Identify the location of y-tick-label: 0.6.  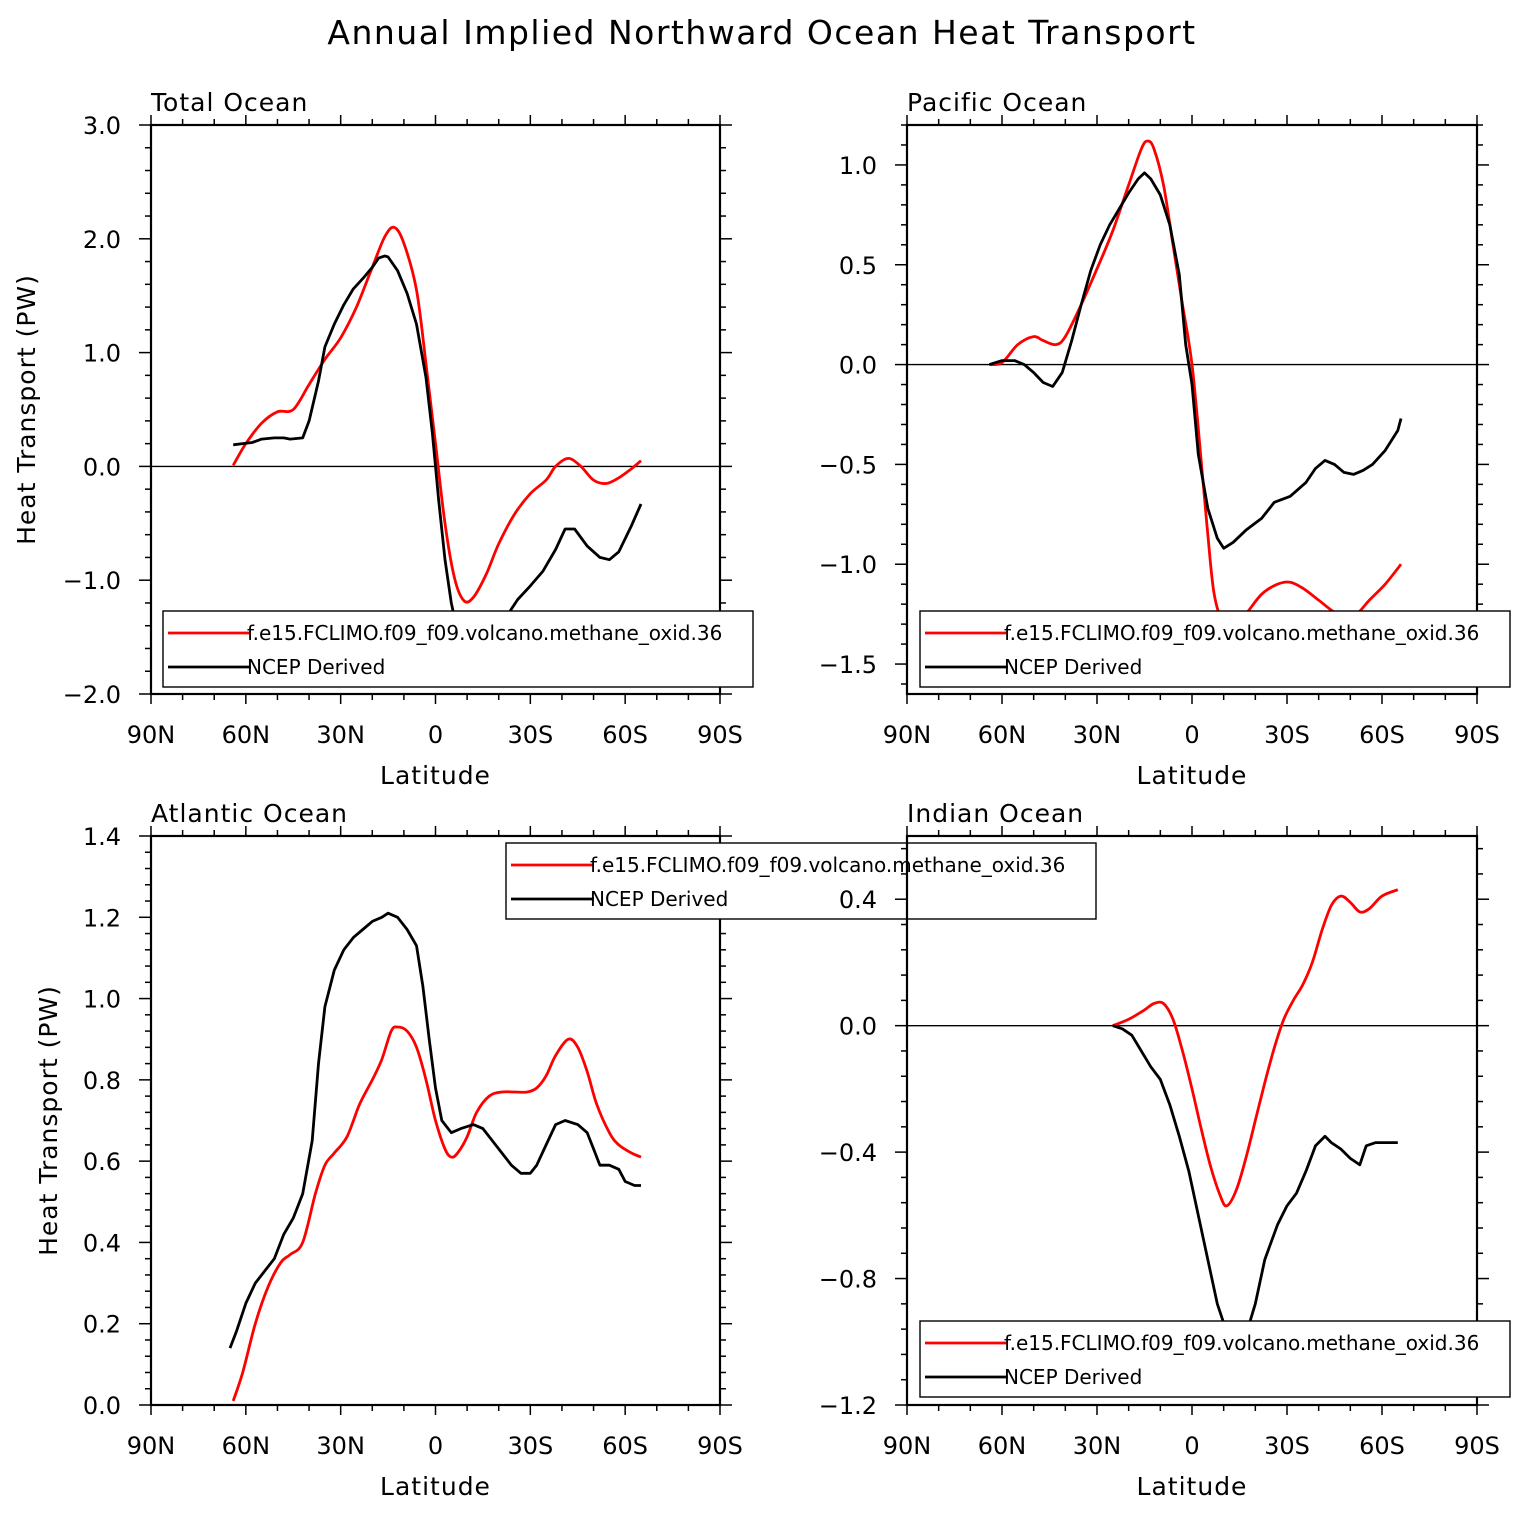
(102, 1162).